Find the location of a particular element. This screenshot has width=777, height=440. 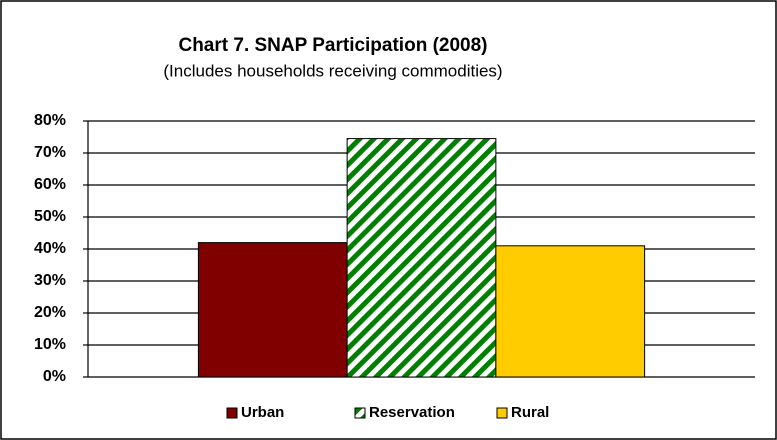

chart-title: Chart 7. SNAP Participation (2008) is located at coordinates (332, 45).